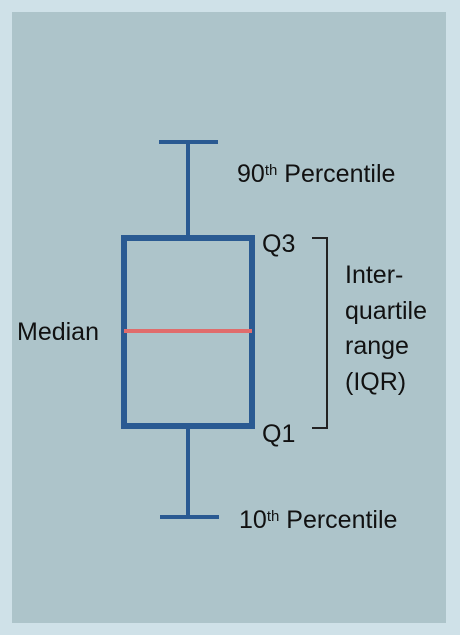 This screenshot has height=635, width=460. What do you see at coordinates (318, 520) in the screenshot?
I see `p10-label: 10th Percentile` at bounding box center [318, 520].